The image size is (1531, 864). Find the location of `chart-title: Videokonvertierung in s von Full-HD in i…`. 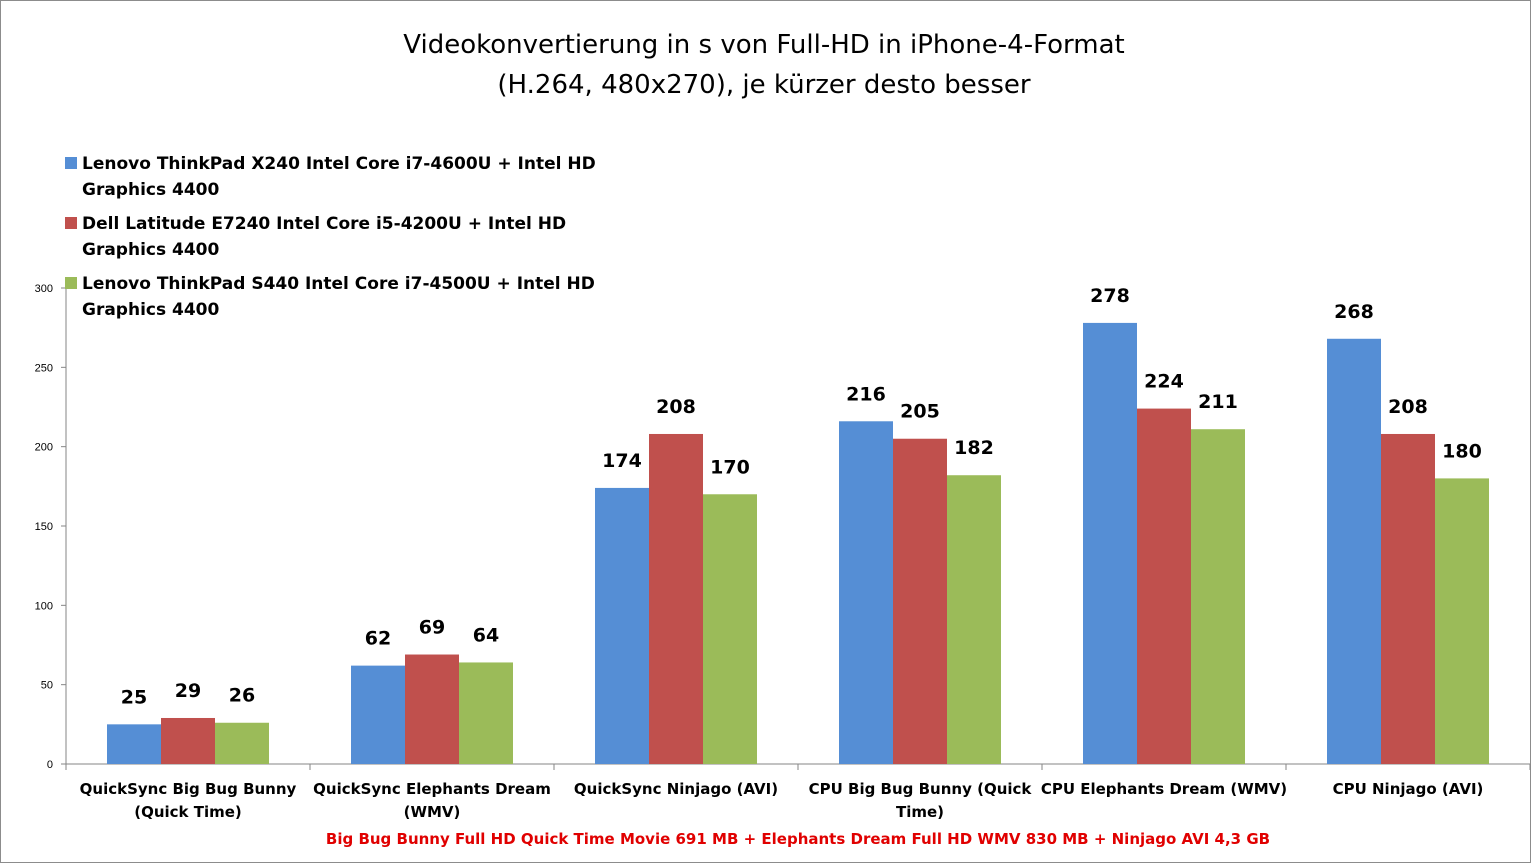

chart-title: Videokonvertierung in s von Full-HD in i… is located at coordinates (763, 65).